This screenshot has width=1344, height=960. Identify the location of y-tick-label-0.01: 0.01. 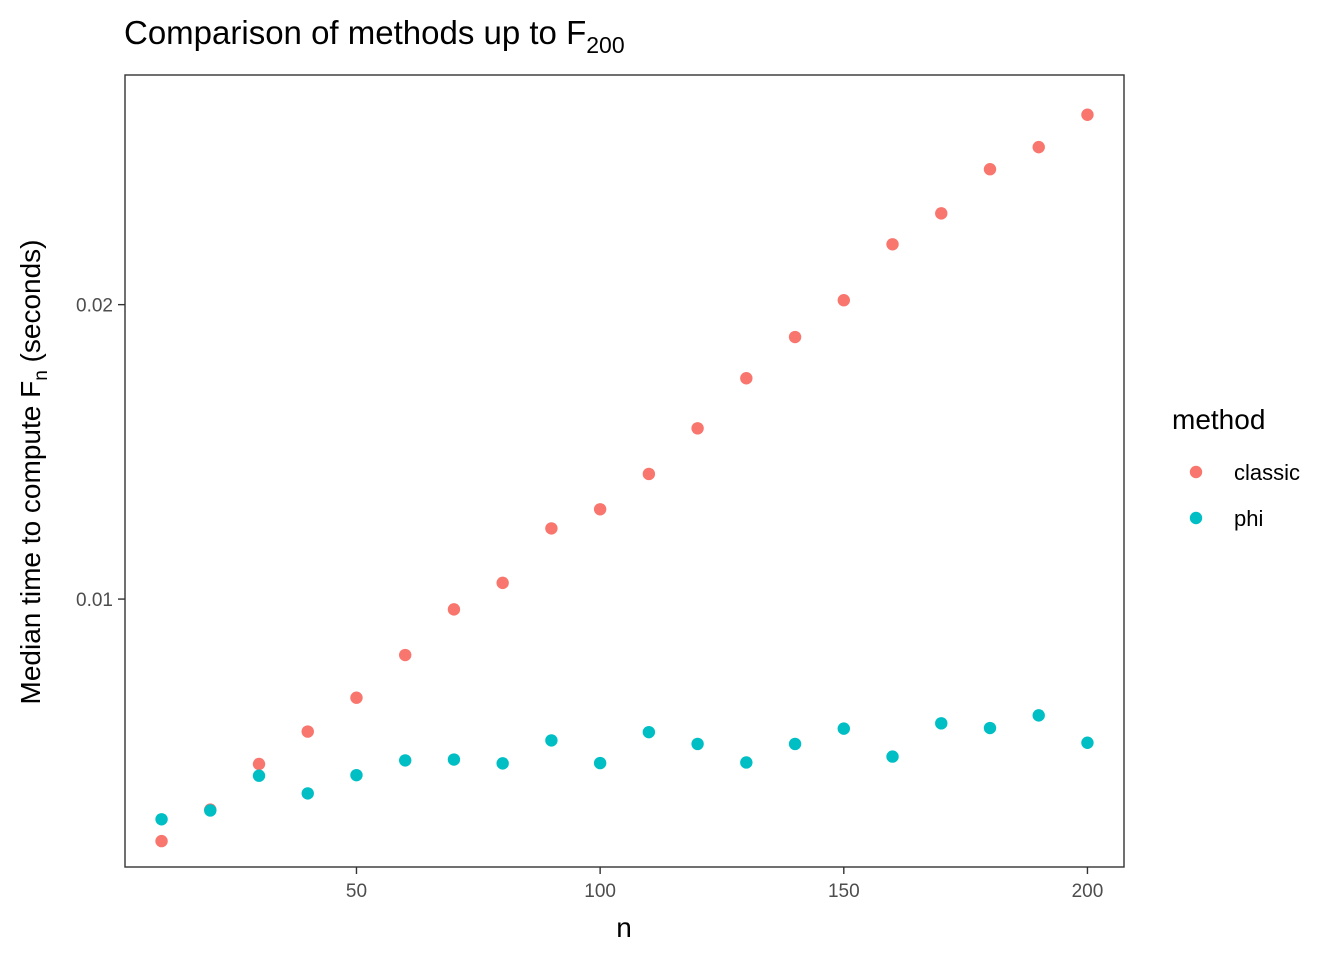
(94, 600).